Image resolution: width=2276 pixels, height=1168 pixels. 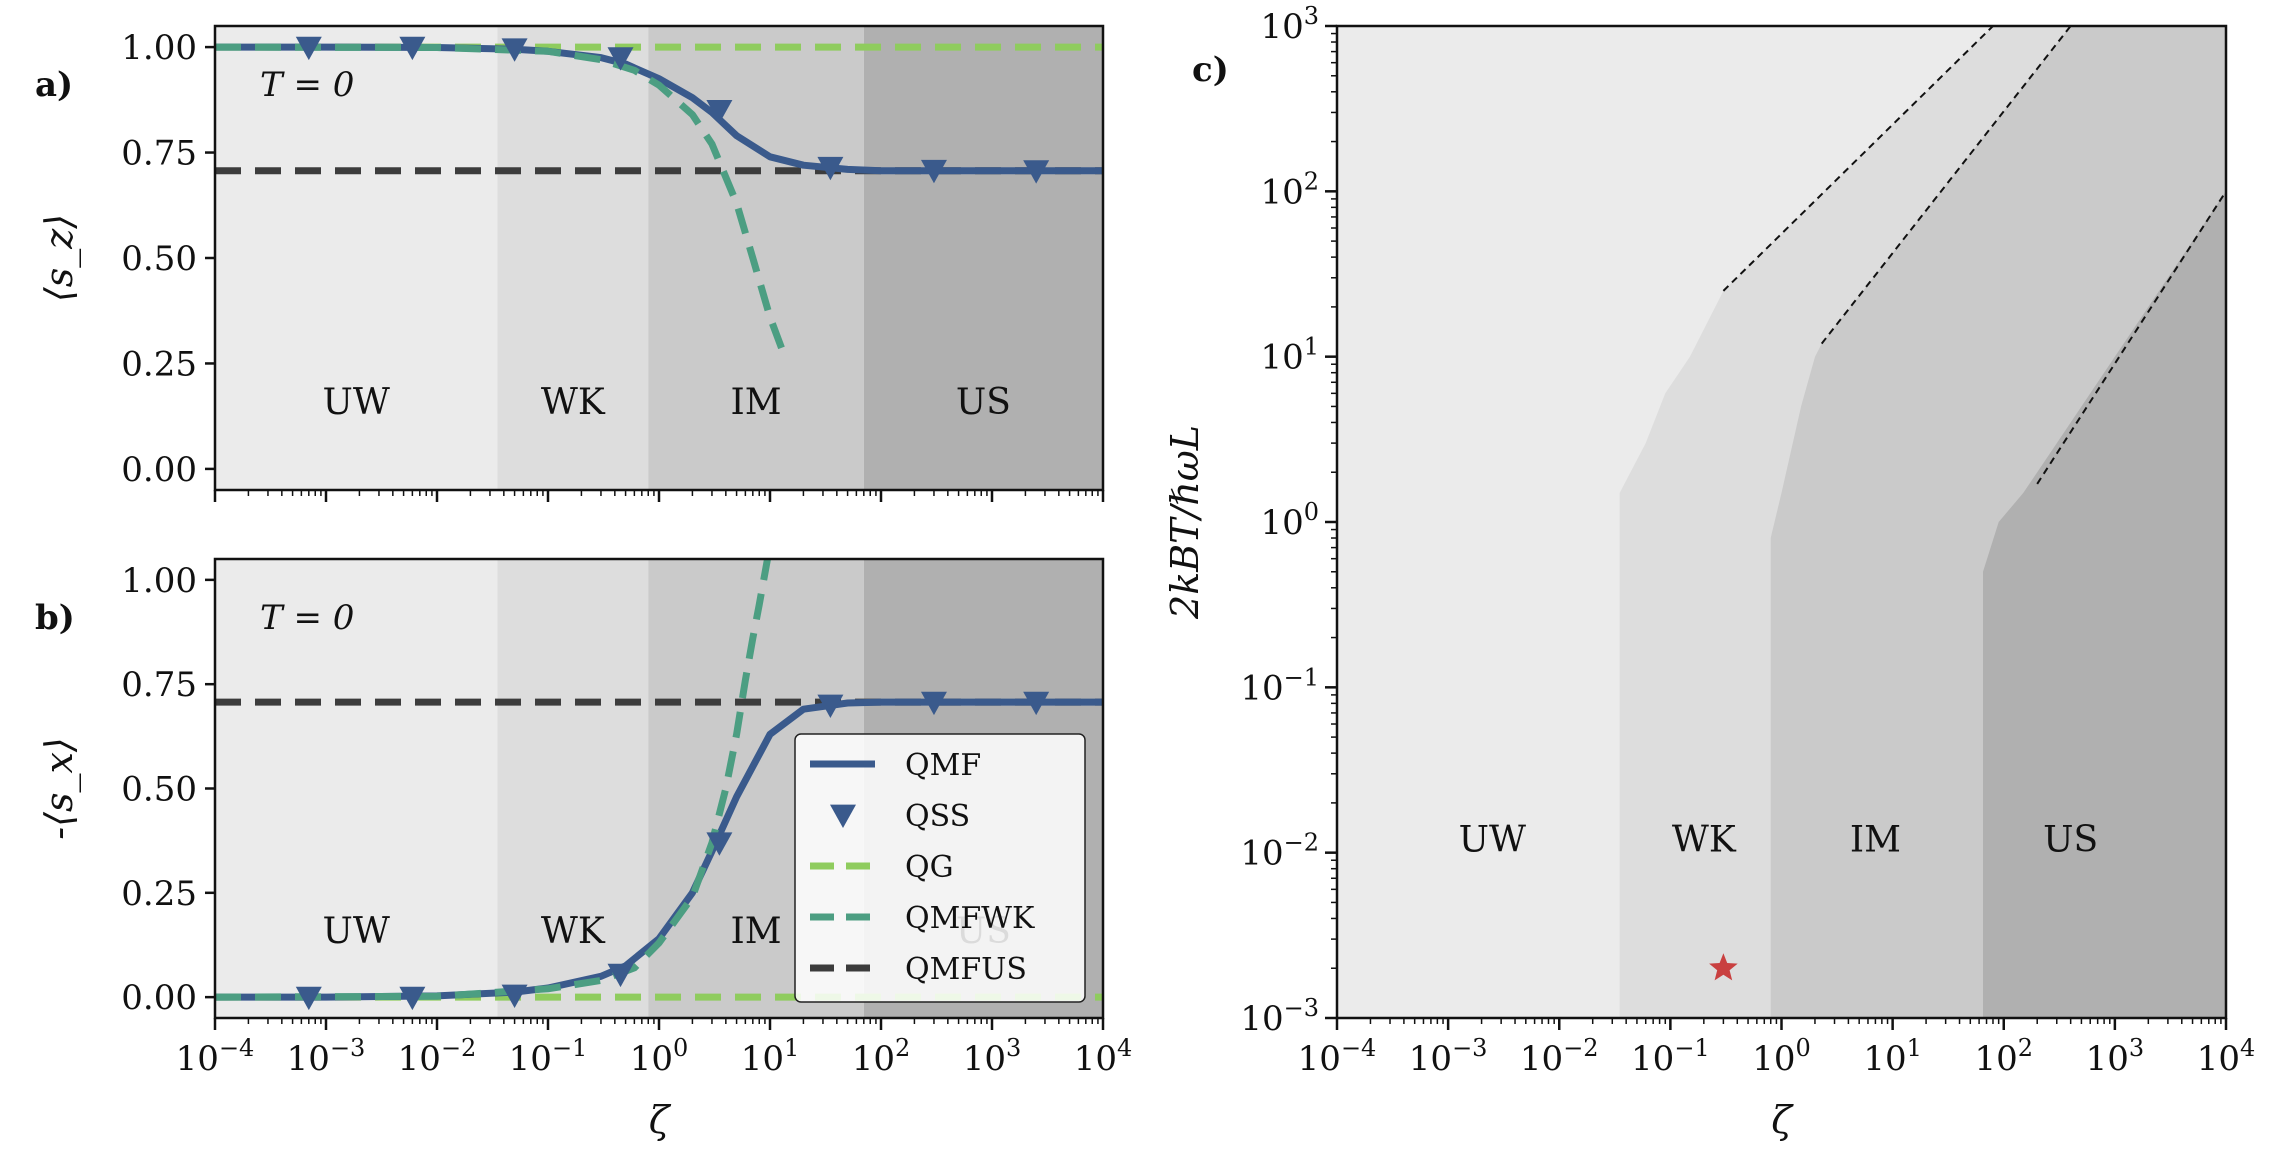 What do you see at coordinates (307, 85) in the screenshot?
I see `annotation-a: T = 0` at bounding box center [307, 85].